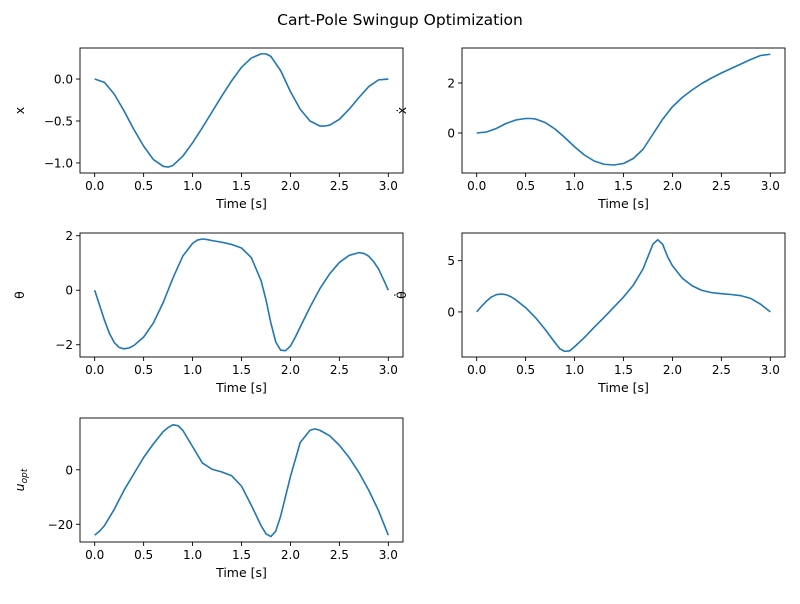 Image resolution: width=800 pixels, height=604 pixels. I want to click on y-tick-label-xdot-0: 0, so click(451, 134).